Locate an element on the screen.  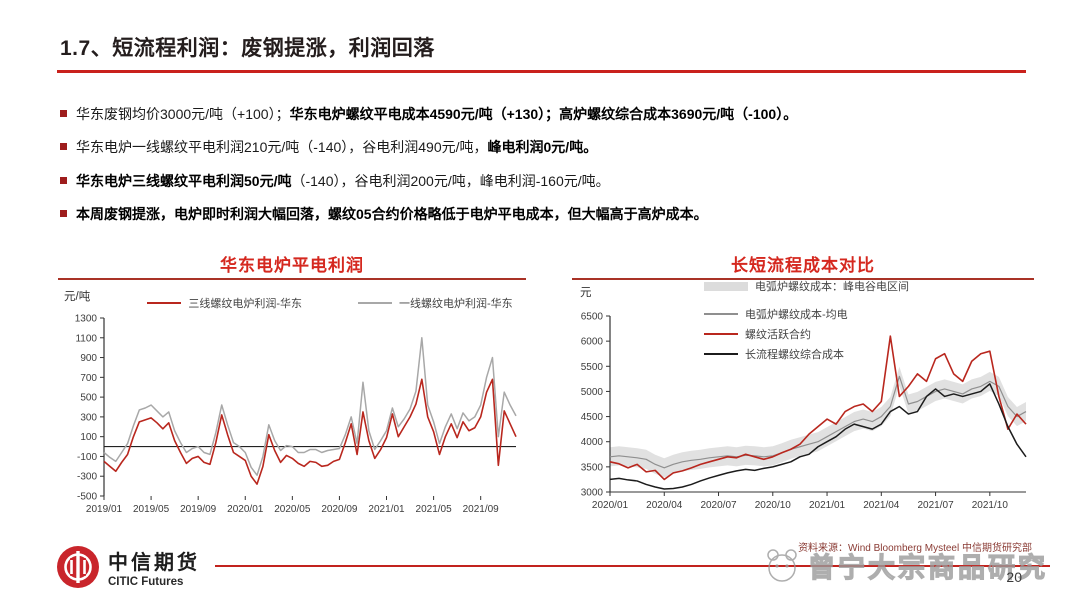
legend-label: 螺纹活跃合约 is located at coordinates (778, 335).